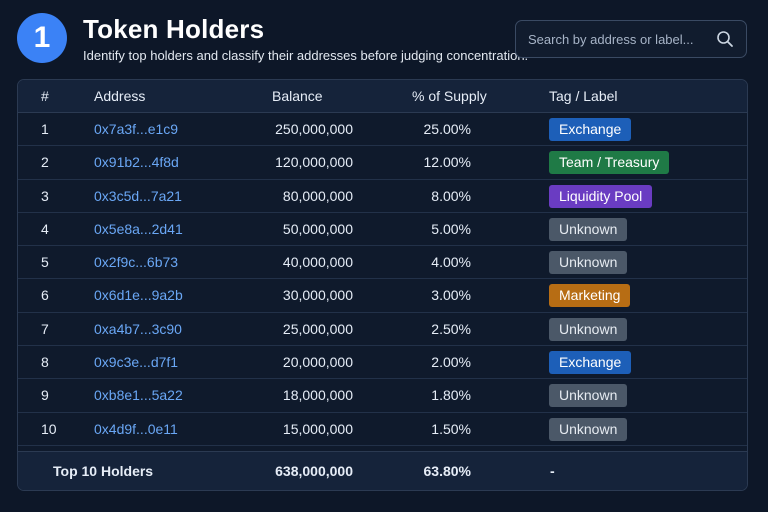 Image resolution: width=768 pixels, height=512 pixels. Describe the element at coordinates (49, 428) in the screenshot. I see `row-rank: 10` at that location.